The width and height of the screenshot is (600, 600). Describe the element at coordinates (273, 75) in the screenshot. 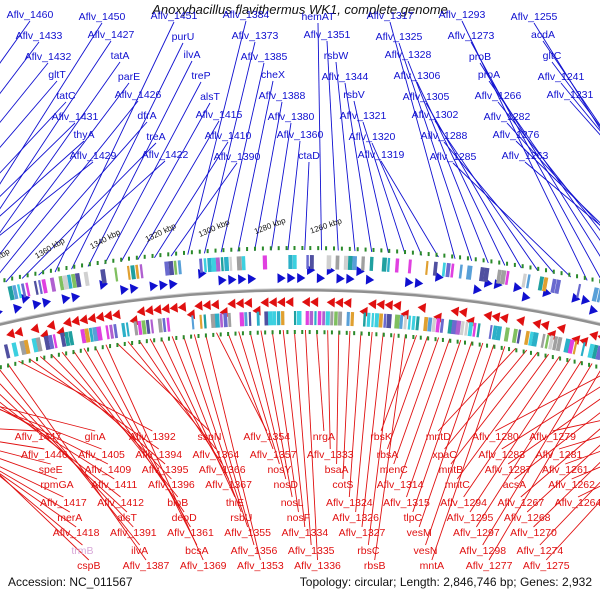

I see `forward-gene-label: cheX` at that location.